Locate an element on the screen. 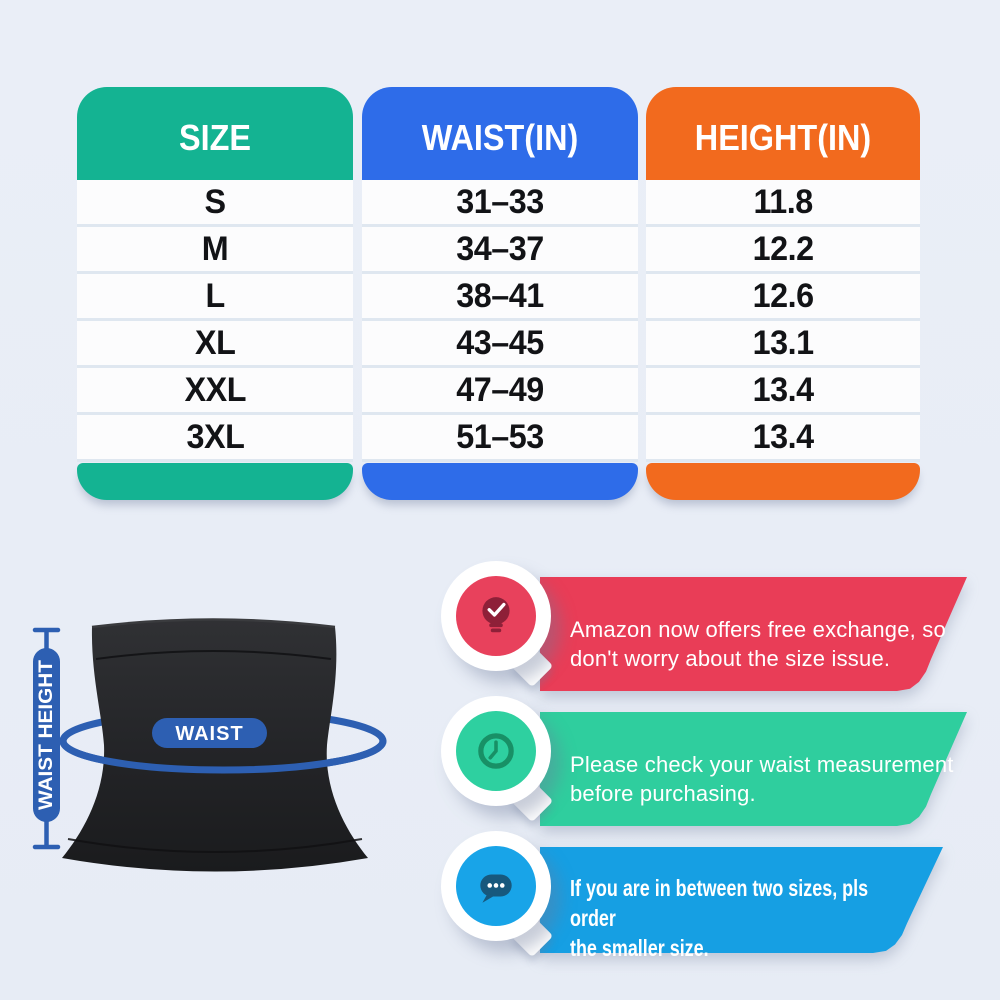 Image resolution: width=1000 pixels, height=1000 pixels. column-header-height: HEIGHT(IN) is located at coordinates (783, 133).